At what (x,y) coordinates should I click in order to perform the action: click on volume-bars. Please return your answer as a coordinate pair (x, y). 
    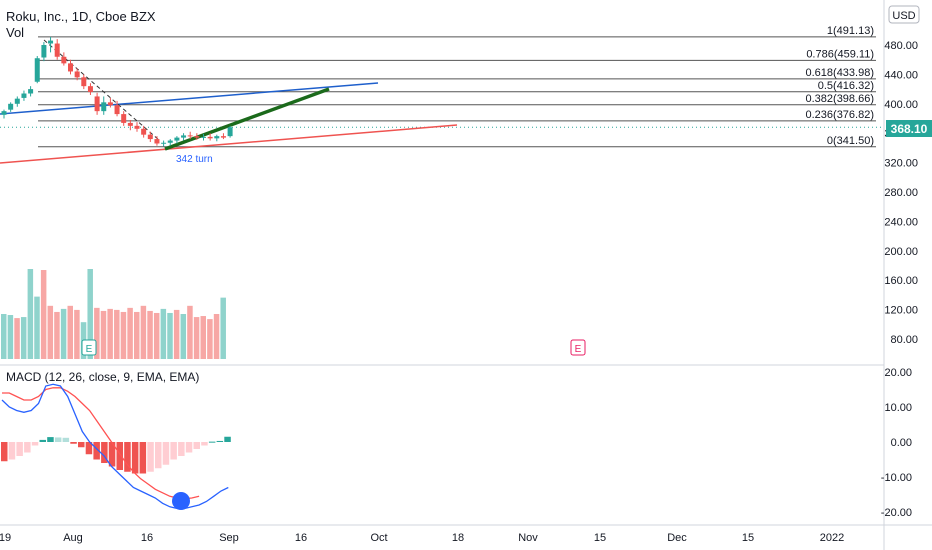
    Looking at the image, I should click on (113, 314).